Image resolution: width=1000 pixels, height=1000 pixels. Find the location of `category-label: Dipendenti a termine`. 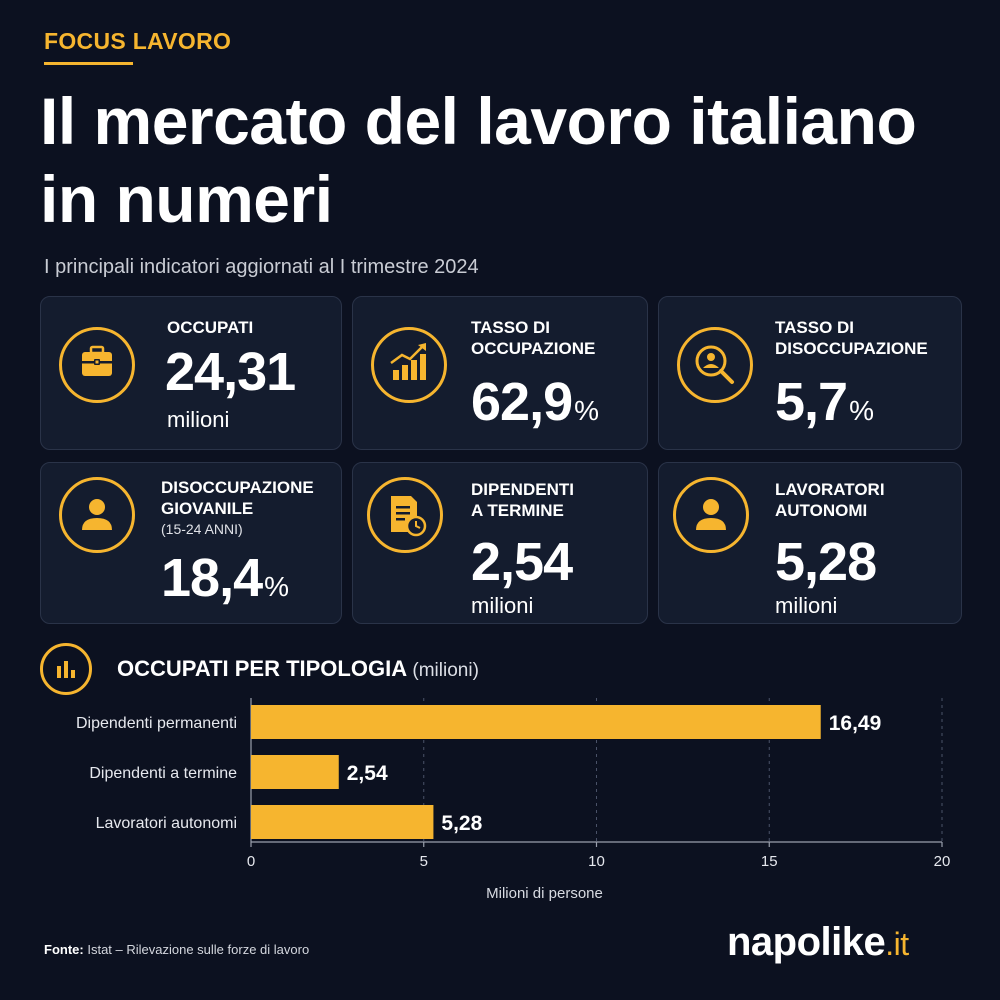

category-label: Dipendenti a termine is located at coordinates (163, 773).